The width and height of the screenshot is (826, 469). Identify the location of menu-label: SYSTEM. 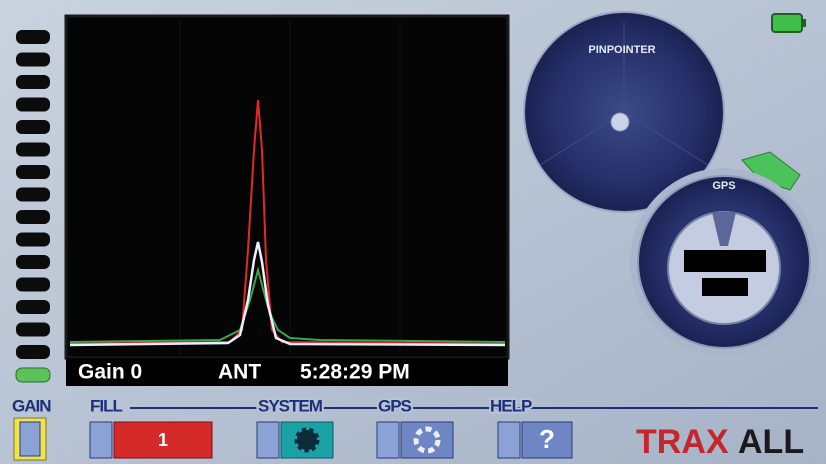
(290, 405).